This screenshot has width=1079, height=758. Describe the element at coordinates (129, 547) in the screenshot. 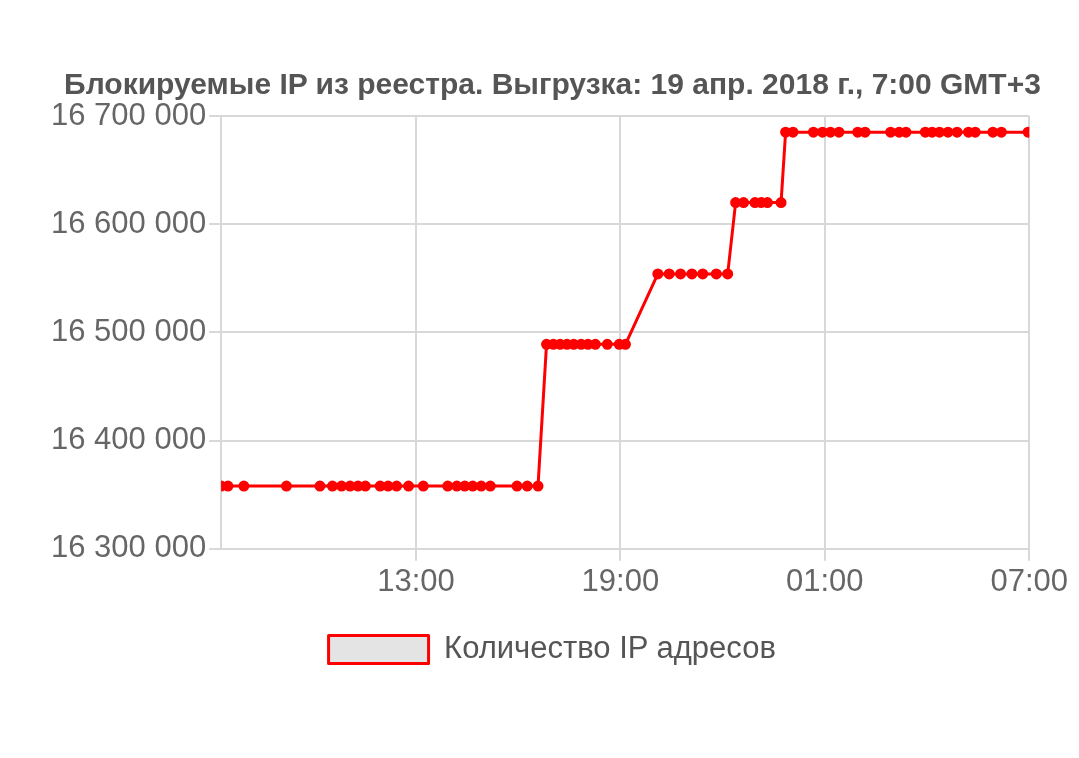

I see `y-tick-label: 16 300 000` at that location.